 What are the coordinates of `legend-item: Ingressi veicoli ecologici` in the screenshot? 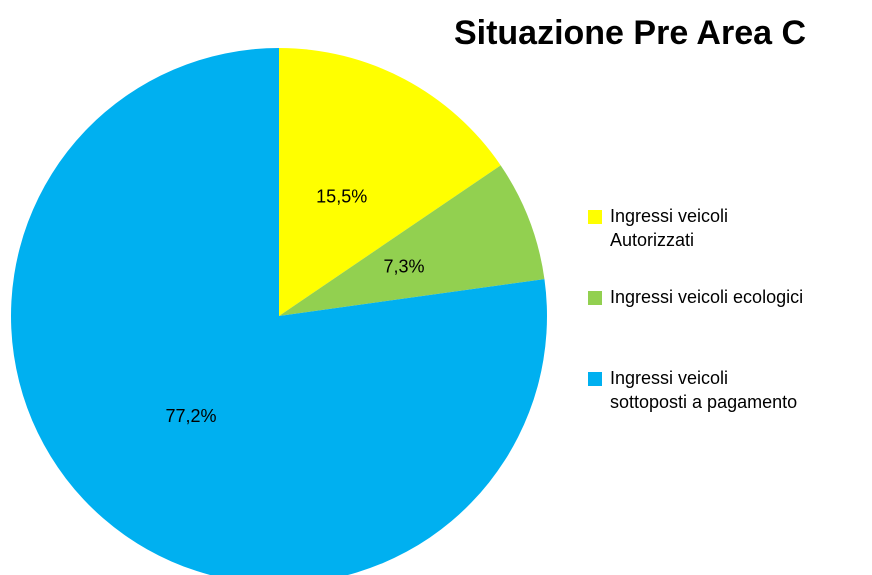 It's located at (730, 297).